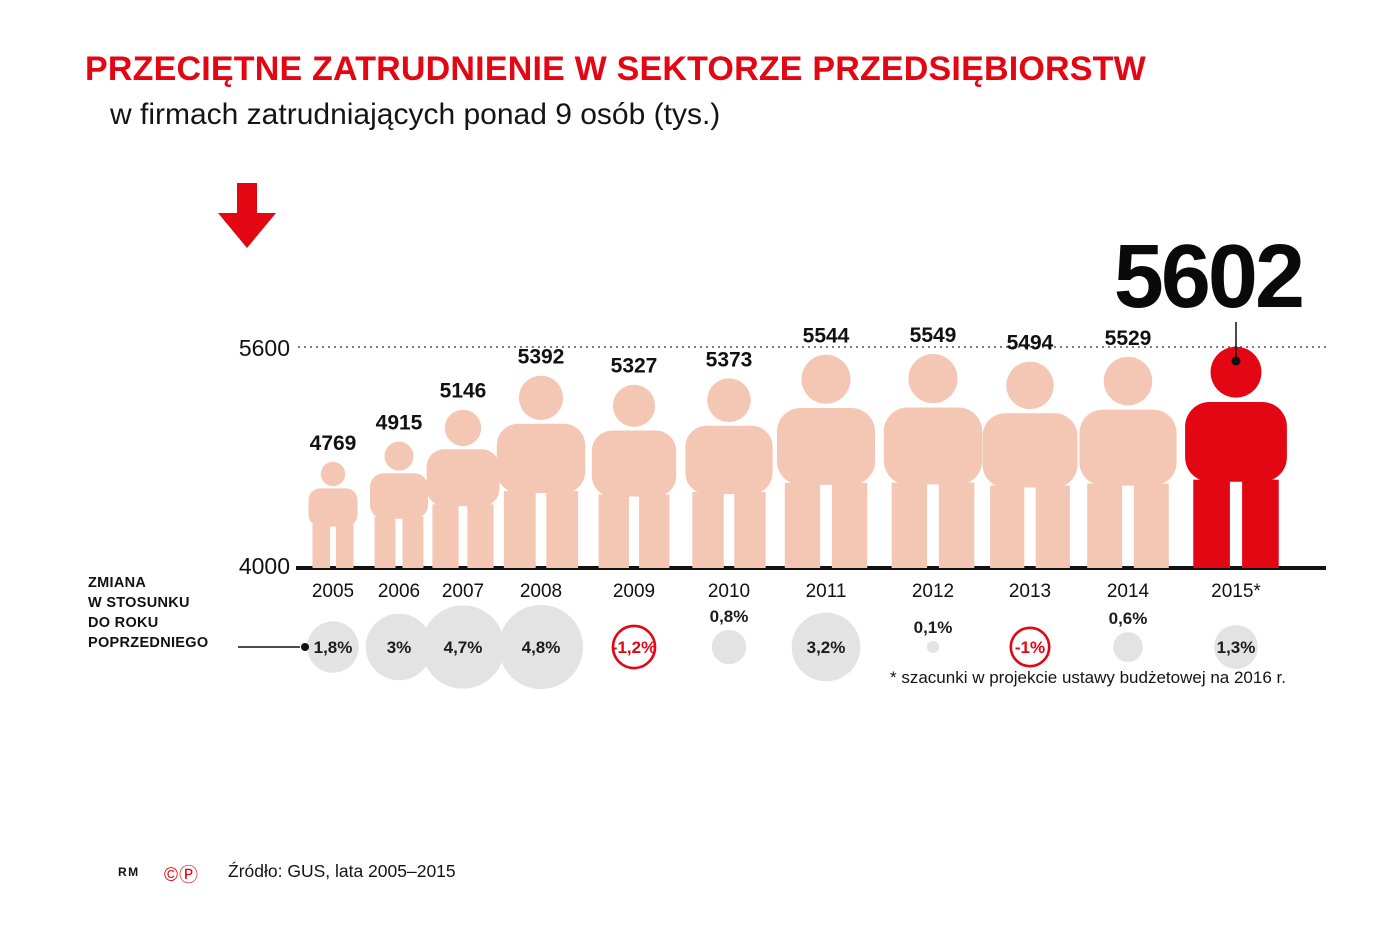 This screenshot has height=929, width=1400. I want to click on rm-logo: RM, so click(129, 872).